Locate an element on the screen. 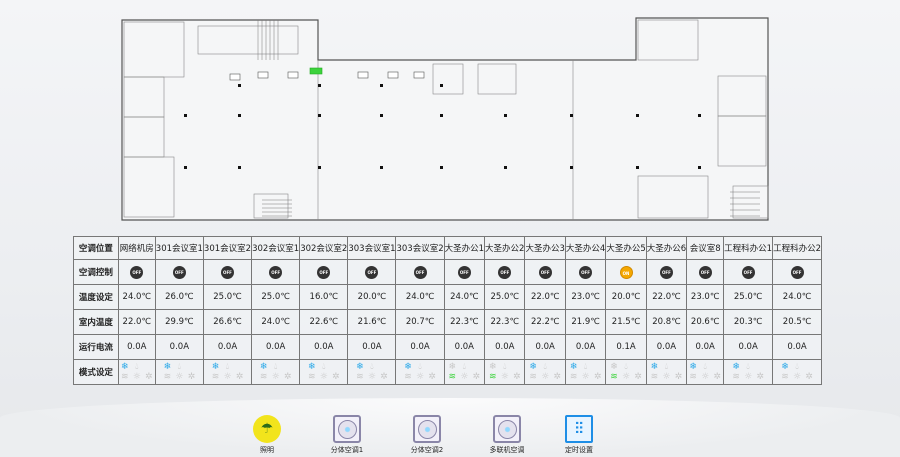  nav-split-ac-2: 分体空调2 is located at coordinates (427, 435).